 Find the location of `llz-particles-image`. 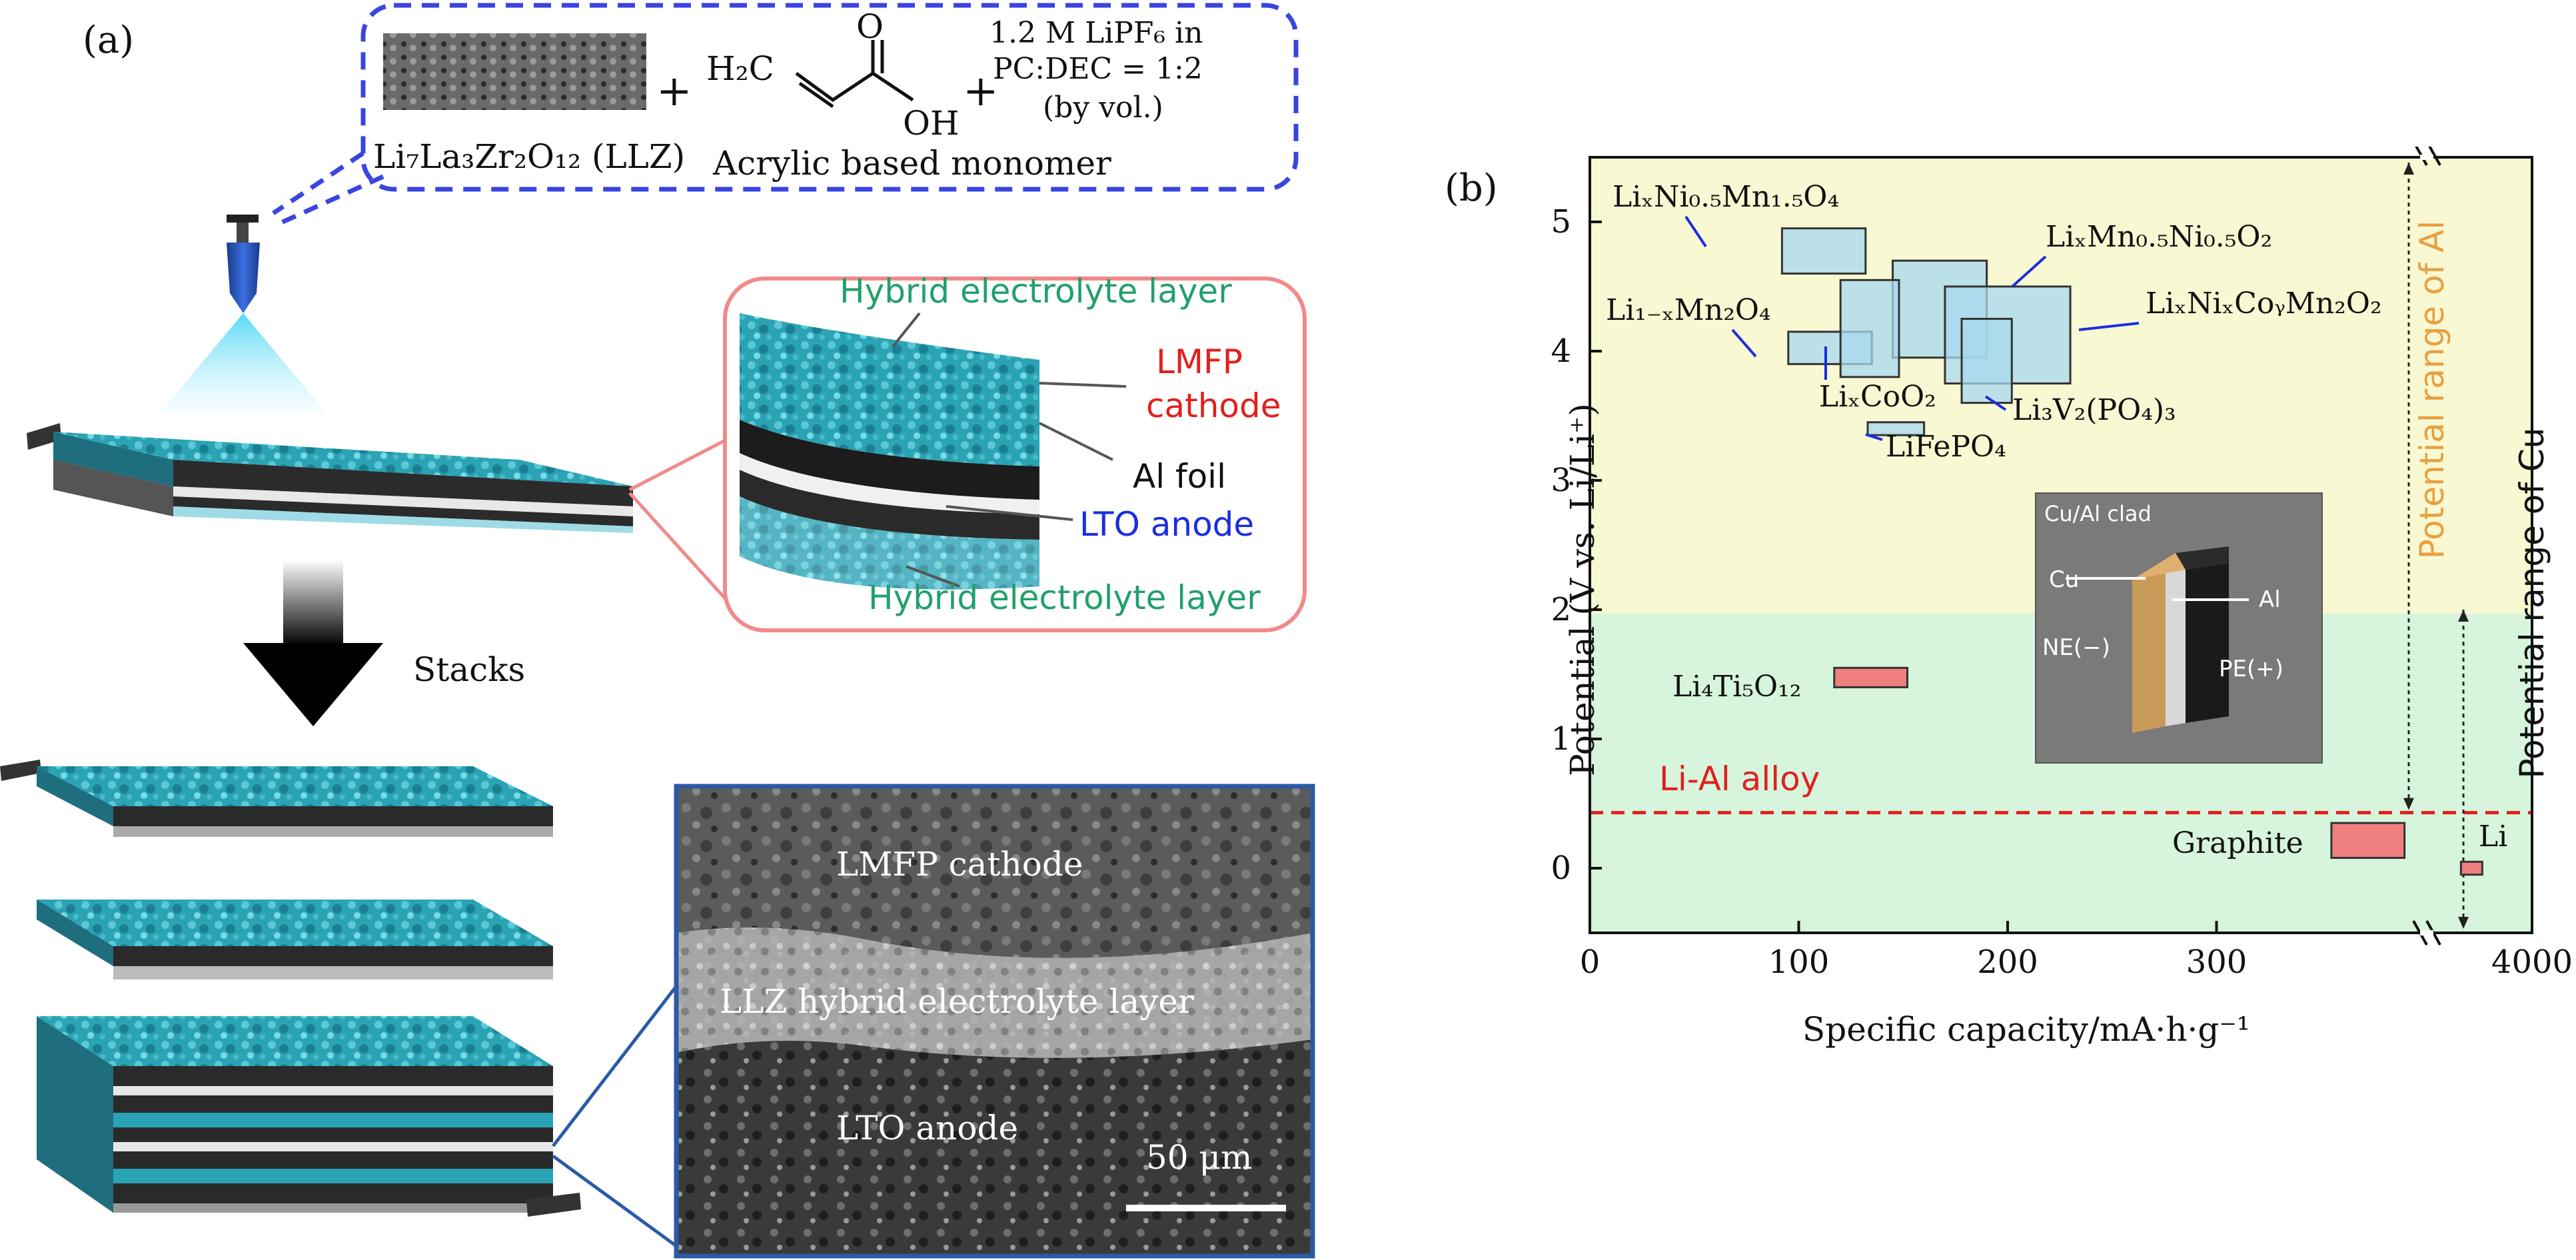

llz-particles-image is located at coordinates (514, 71).